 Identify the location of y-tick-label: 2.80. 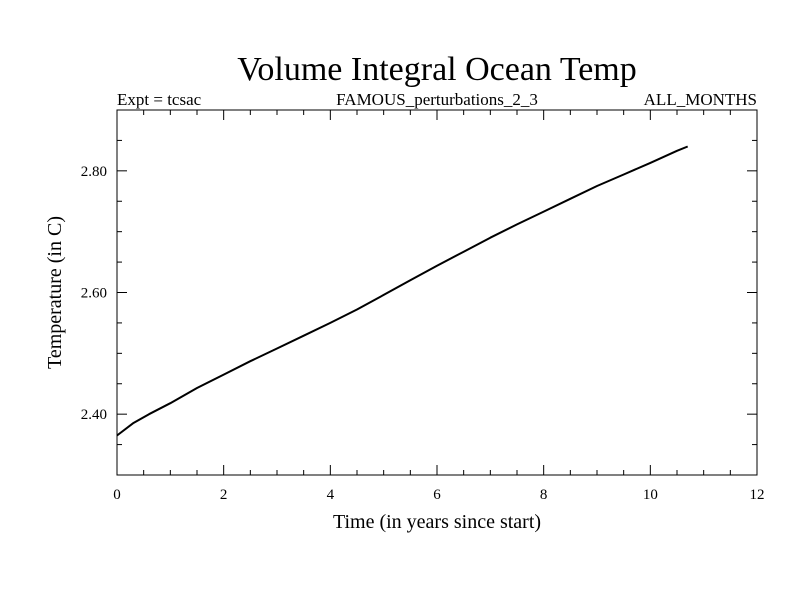
(94, 172).